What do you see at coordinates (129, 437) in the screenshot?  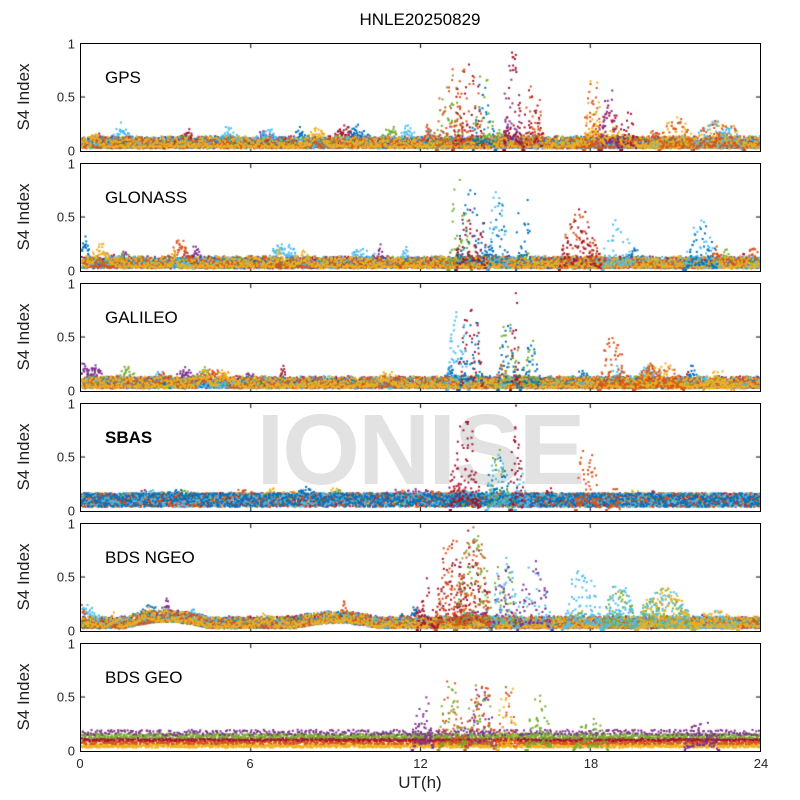 I see `panel-label-sbas: SBAS` at bounding box center [129, 437].